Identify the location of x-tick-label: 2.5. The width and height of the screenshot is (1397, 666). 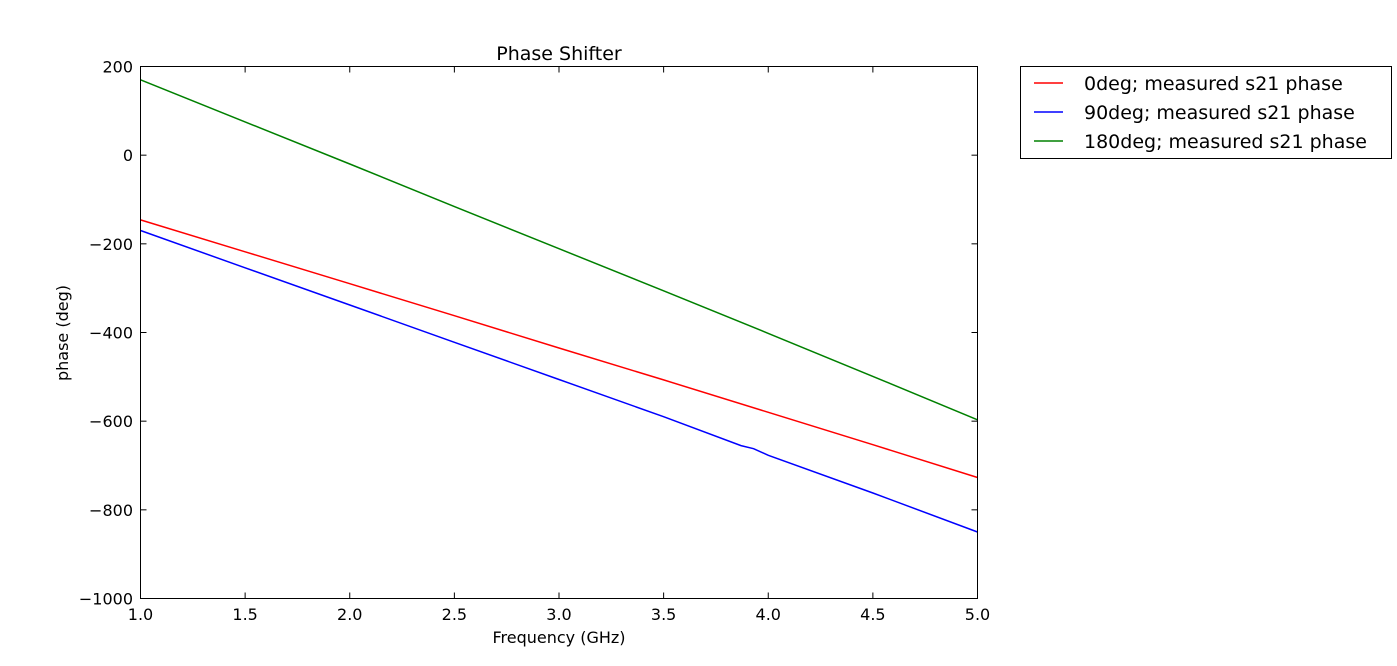
(454, 614).